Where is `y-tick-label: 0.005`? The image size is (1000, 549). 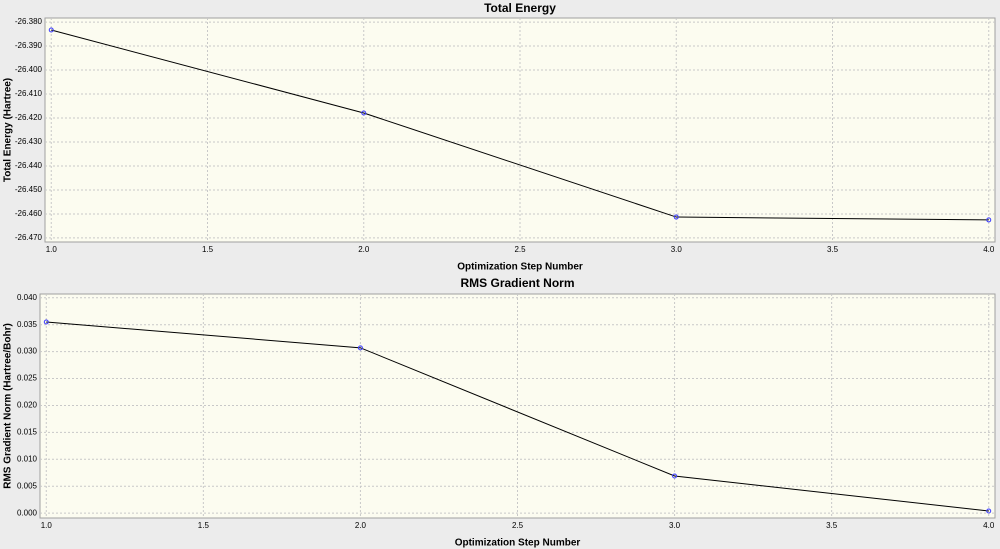 y-tick-label: 0.005 is located at coordinates (27, 485).